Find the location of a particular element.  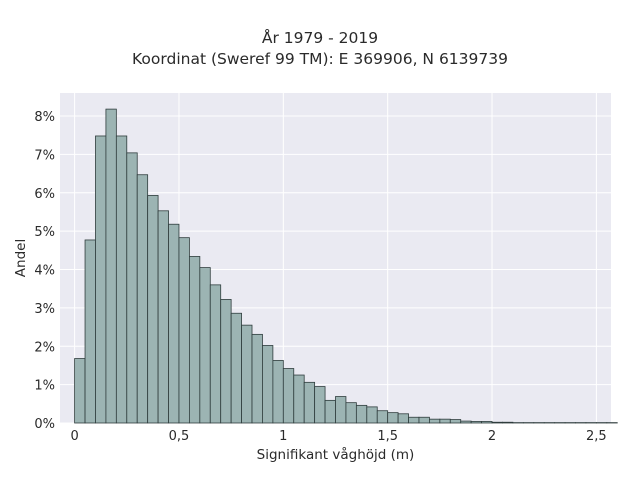

x-tick-label: 2,5 is located at coordinates (596, 436).